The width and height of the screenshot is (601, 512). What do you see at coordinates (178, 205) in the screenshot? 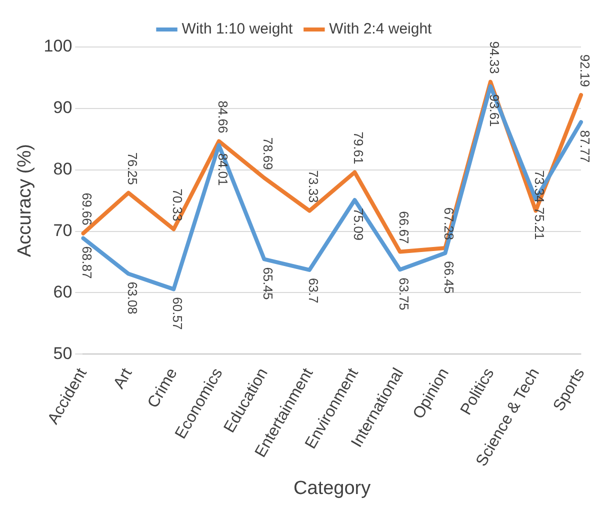
I see `data-label: 70.33` at bounding box center [178, 205].